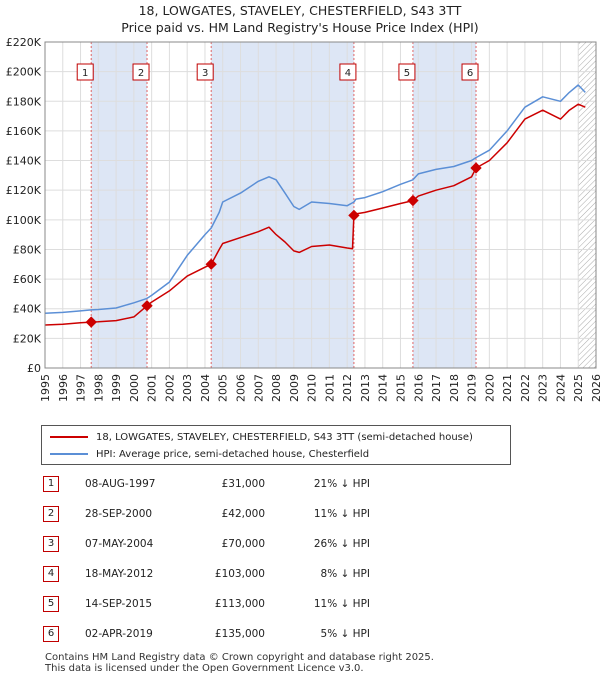 This screenshot has width=600, height=680. Describe the element at coordinates (24, 72) in the screenshot. I see `y-tick-label: £200K` at that location.